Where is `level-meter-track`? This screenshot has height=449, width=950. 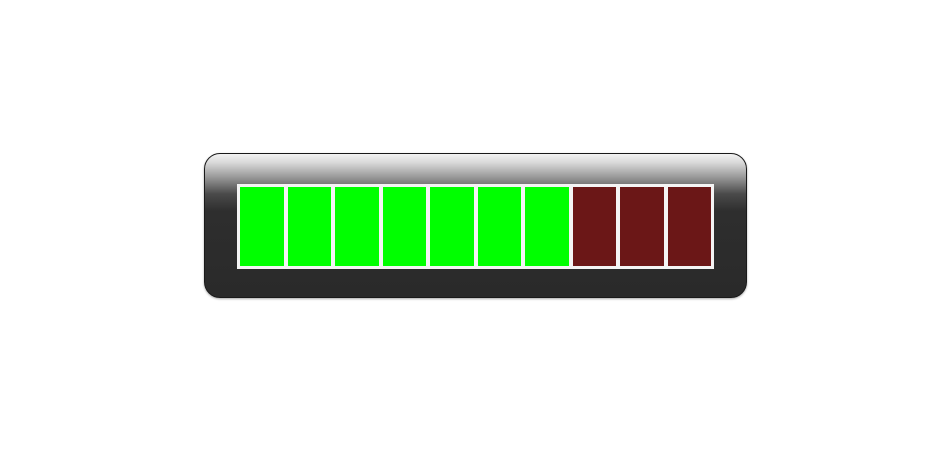
level-meter-track is located at coordinates (475, 226).